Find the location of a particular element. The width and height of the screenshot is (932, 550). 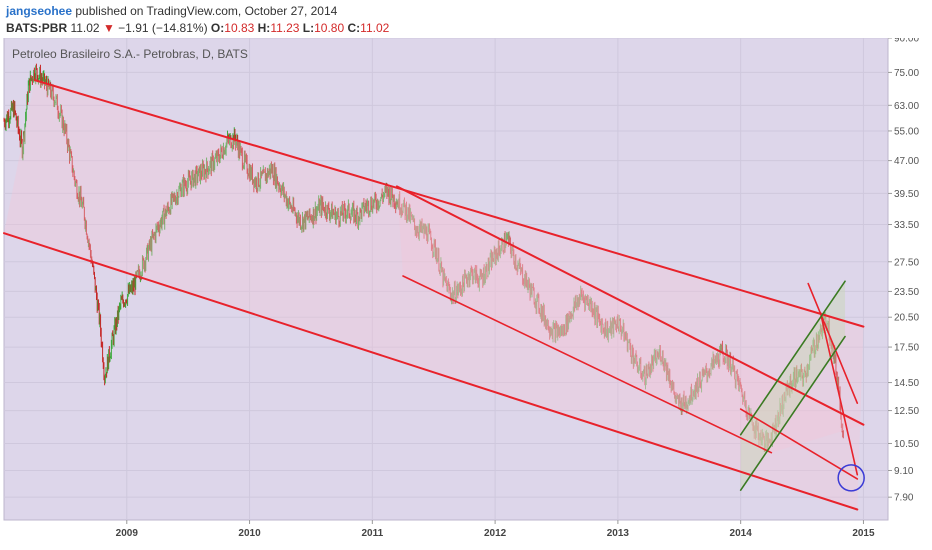

x-tick-label: 2010 is located at coordinates (249, 533).